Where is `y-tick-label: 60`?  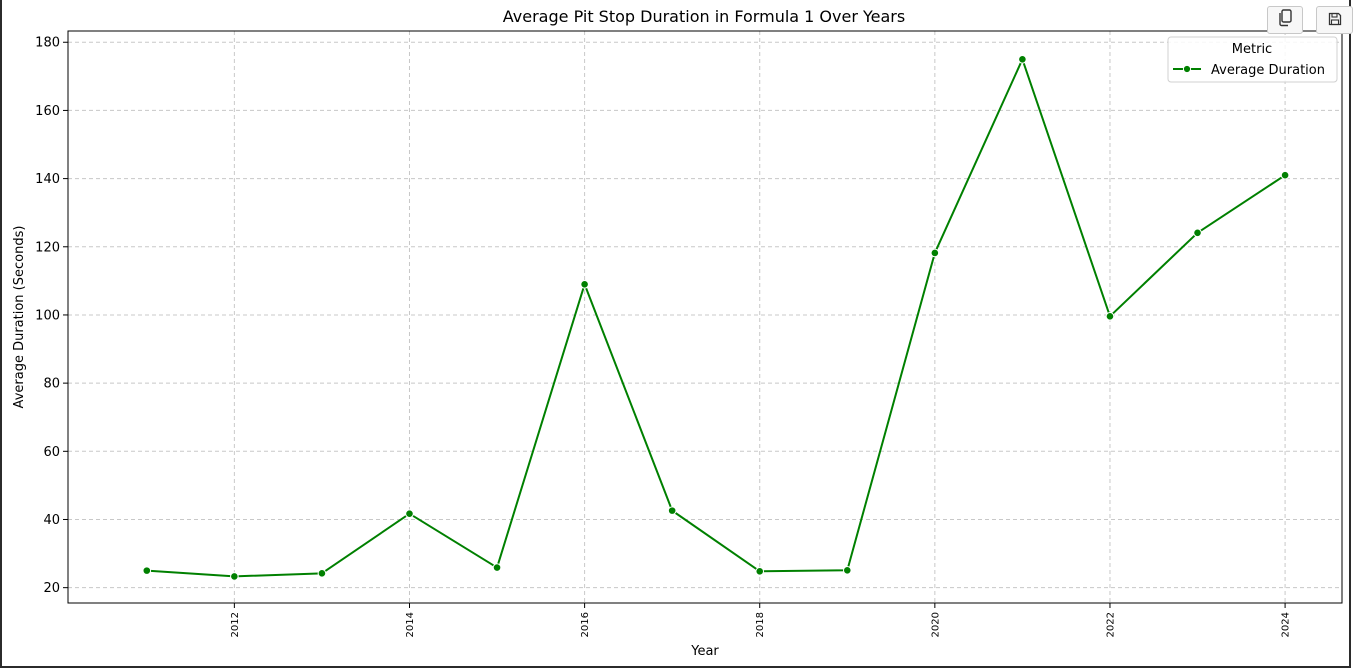 y-tick-label: 60 is located at coordinates (51, 452).